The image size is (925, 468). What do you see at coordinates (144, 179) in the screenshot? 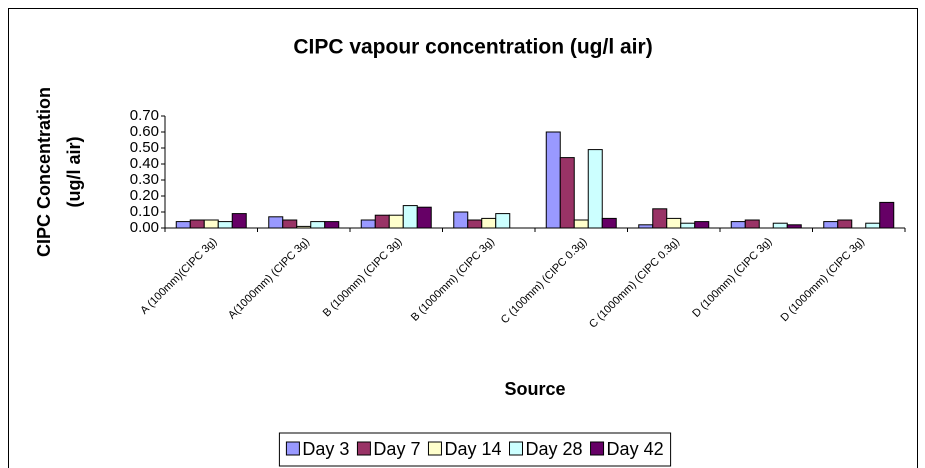
I see `y-tick-label: 0.30` at bounding box center [144, 179].